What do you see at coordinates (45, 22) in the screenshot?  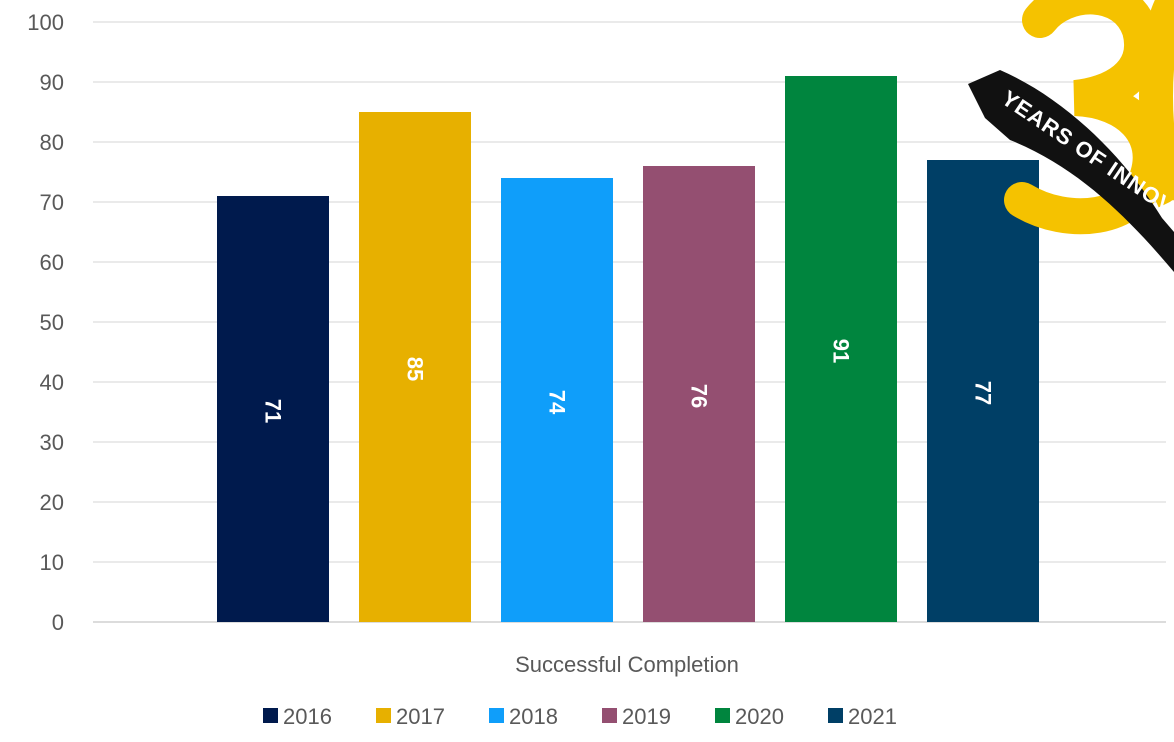 I see `y-tick-label: 100` at bounding box center [45, 22].